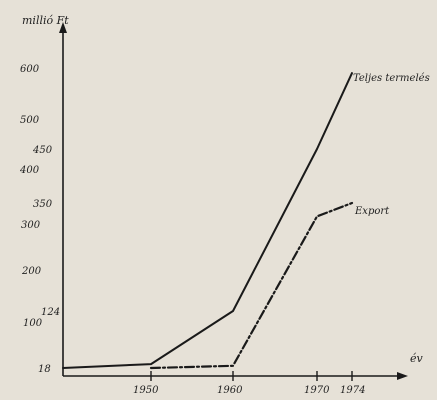 Image resolution: width=437 pixels, height=400 pixels. What do you see at coordinates (31, 271) in the screenshot?
I see `y-tick-label: 200` at bounding box center [31, 271].